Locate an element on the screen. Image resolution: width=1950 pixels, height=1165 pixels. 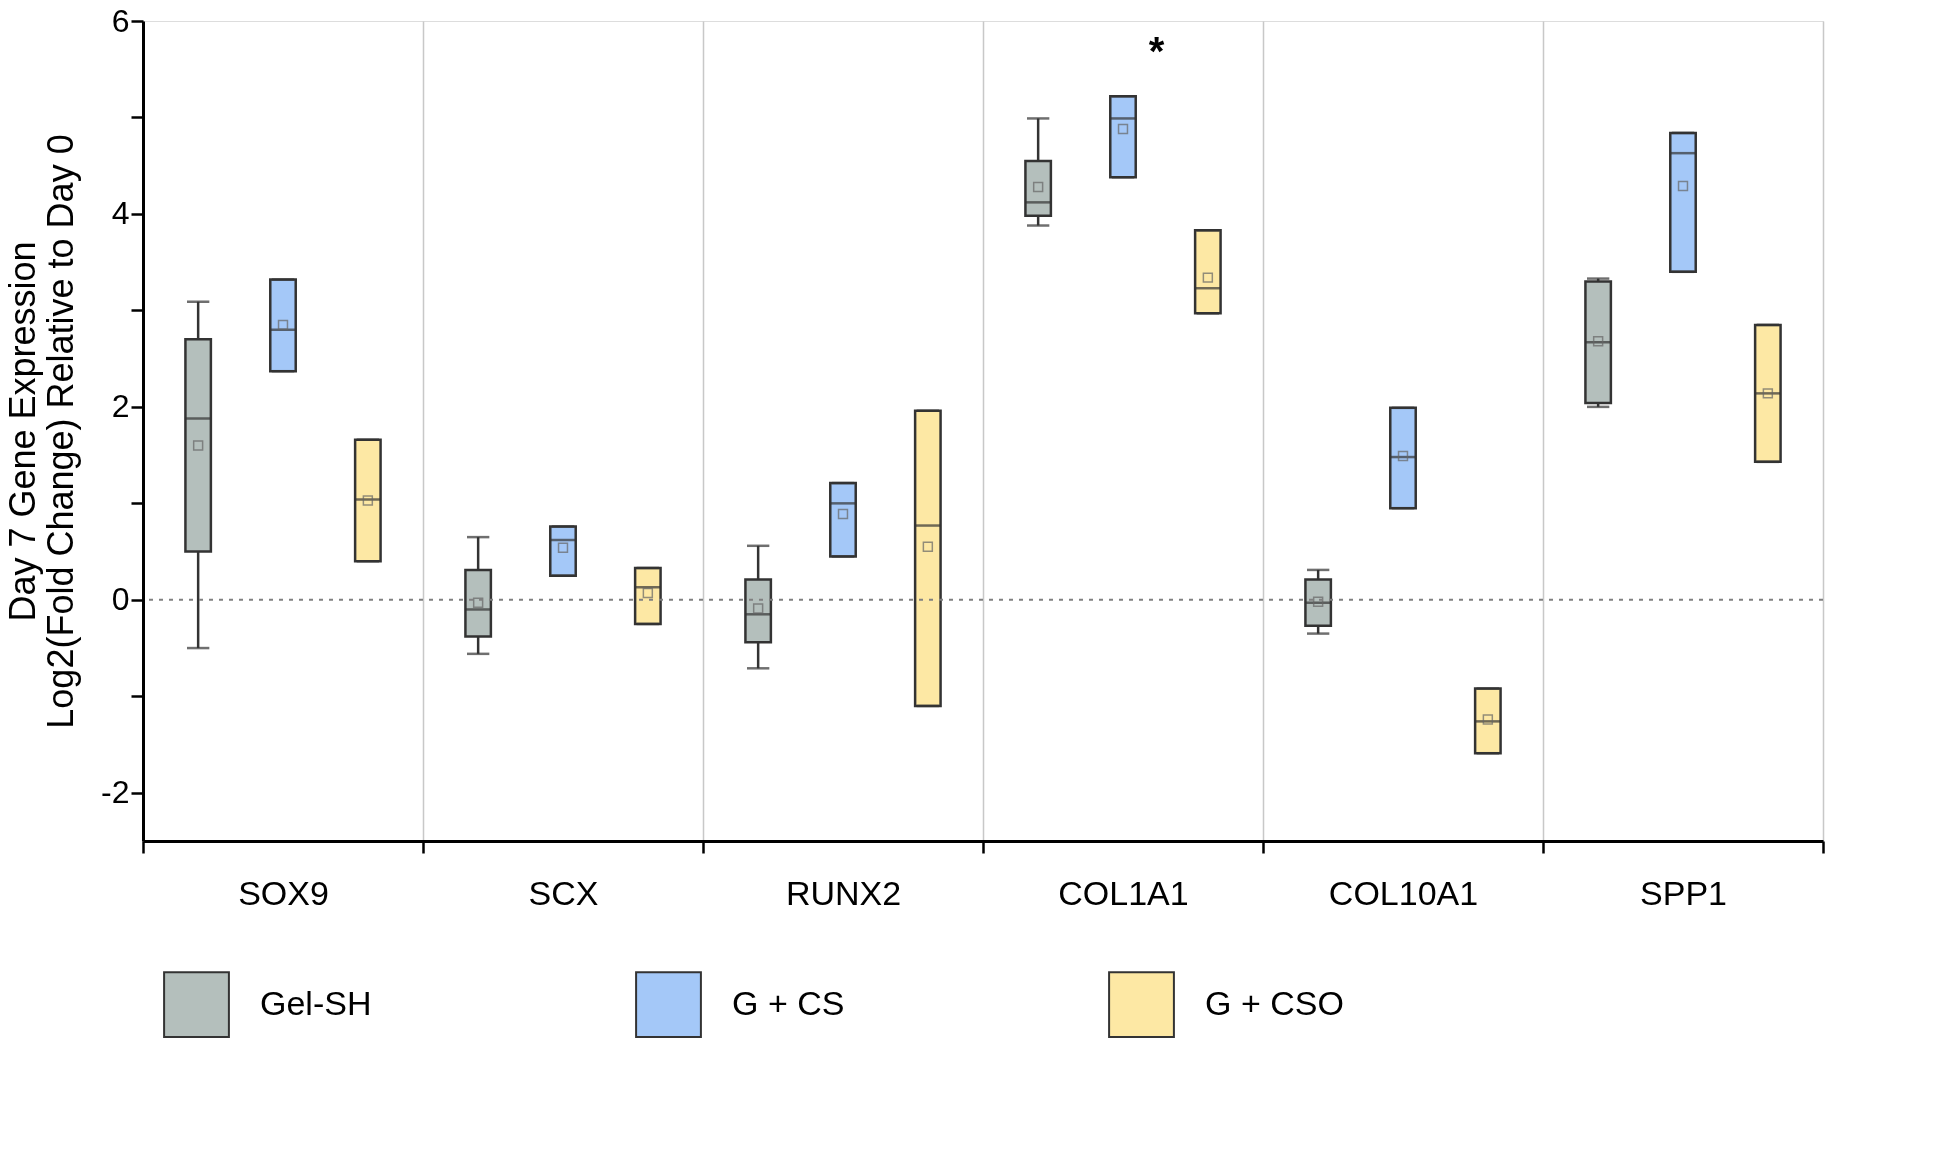
y-axis-title: Day 7 Gene Expression Log2(Fold Change) Relative to Day 0 is located at coordinates (42, 431).